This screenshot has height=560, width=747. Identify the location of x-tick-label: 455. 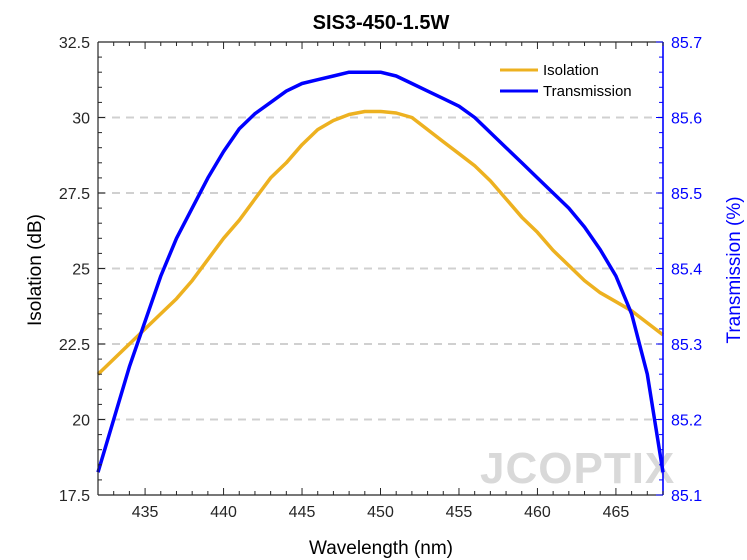
(459, 512).